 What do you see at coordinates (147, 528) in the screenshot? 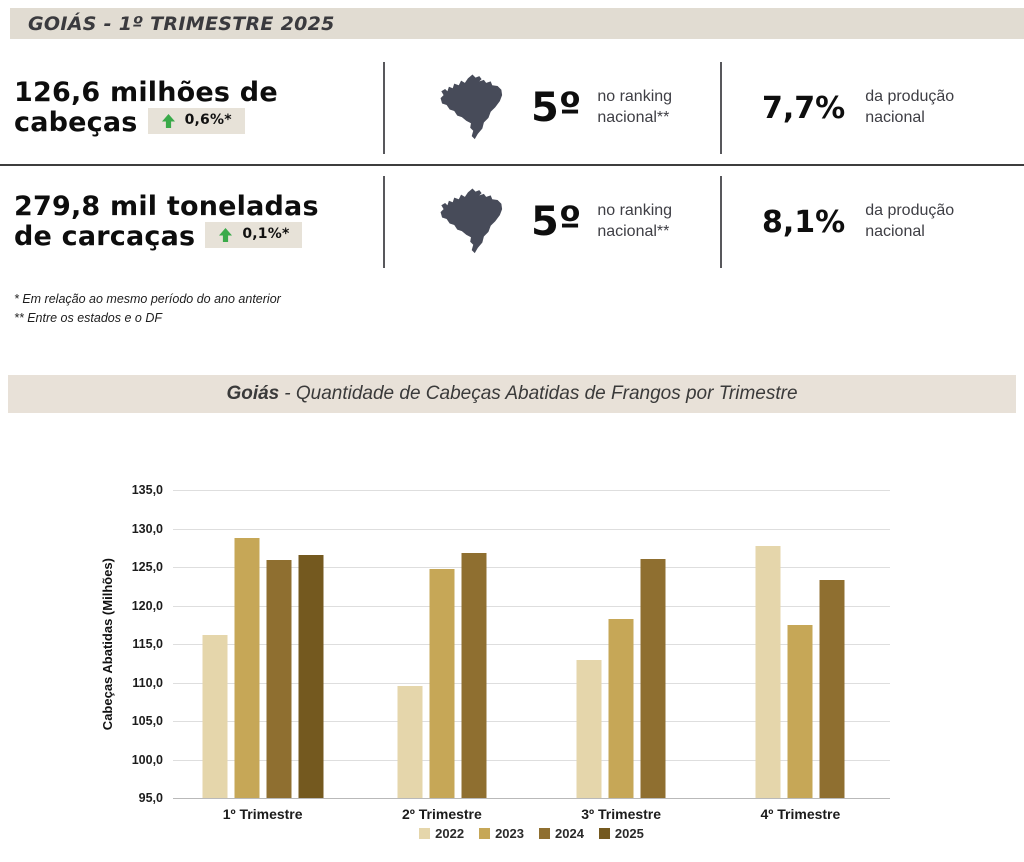
I see `y-axis-tick: 130,0` at bounding box center [147, 528].